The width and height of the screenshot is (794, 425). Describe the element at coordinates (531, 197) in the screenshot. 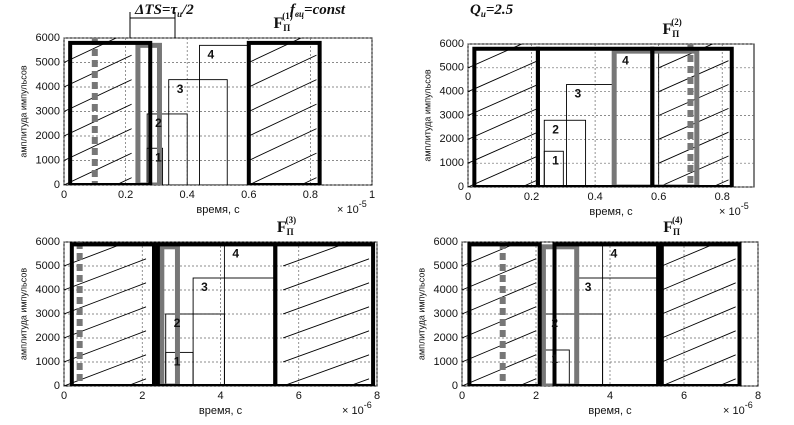

I see `x-tick-label: 0.2` at that location.